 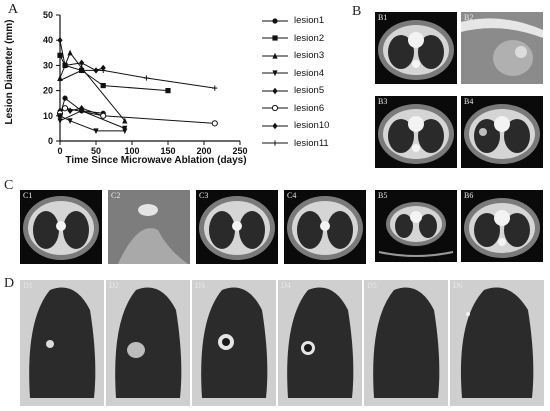 I want to click on ct-image-d1: D1, so click(x=62, y=343).